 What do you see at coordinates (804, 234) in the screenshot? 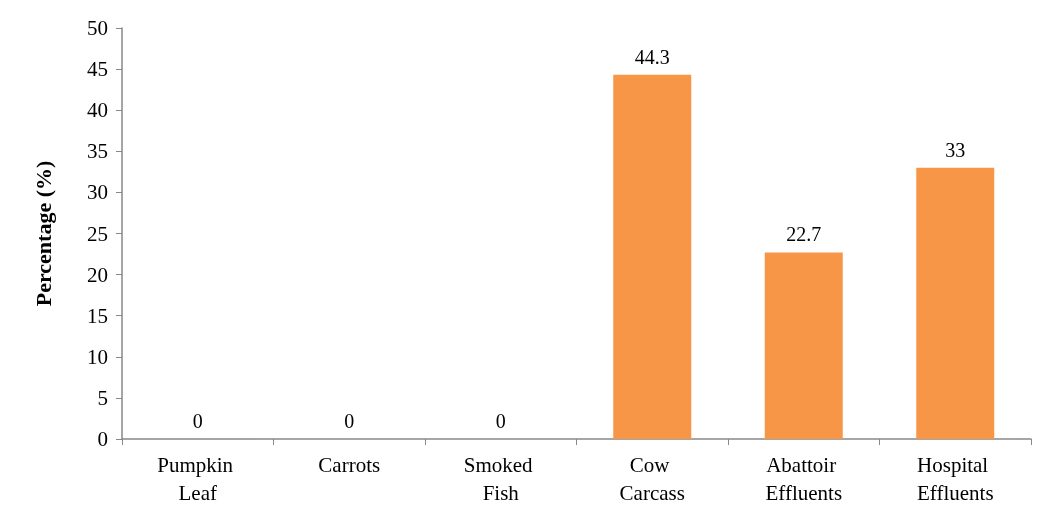
I see `data-label: 22.7` at bounding box center [804, 234].